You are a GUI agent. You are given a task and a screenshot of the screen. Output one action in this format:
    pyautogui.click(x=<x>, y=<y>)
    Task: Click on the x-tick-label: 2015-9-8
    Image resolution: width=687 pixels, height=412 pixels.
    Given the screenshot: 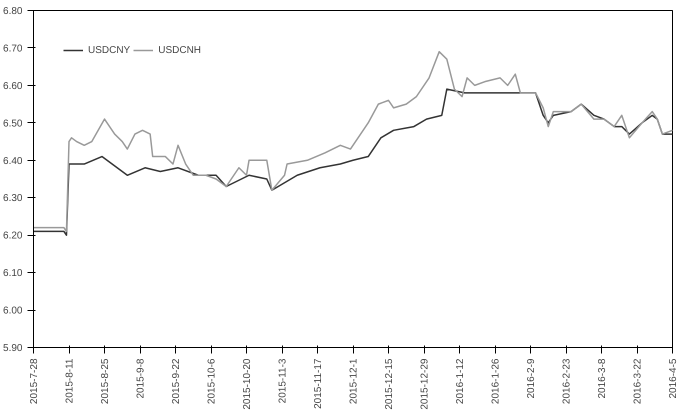 What is the action you would take?
    pyautogui.click(x=141, y=378)
    